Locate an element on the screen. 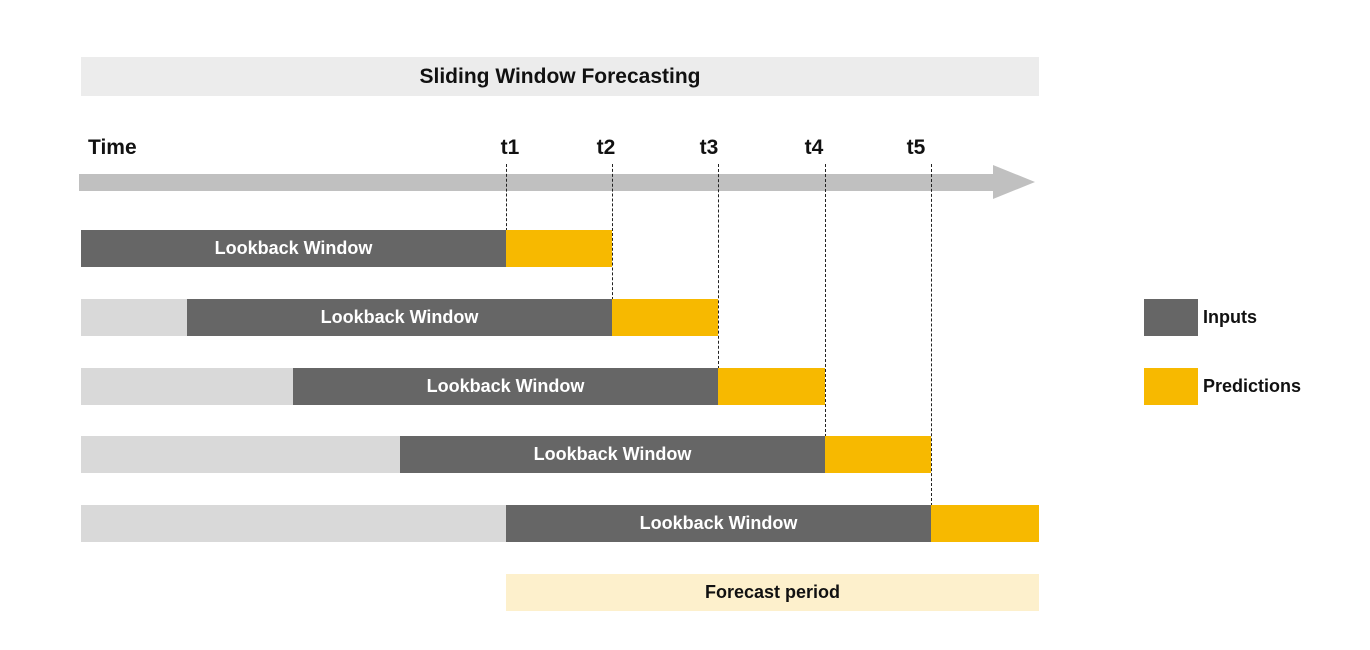  tick-t5: t5 is located at coordinates (916, 147).